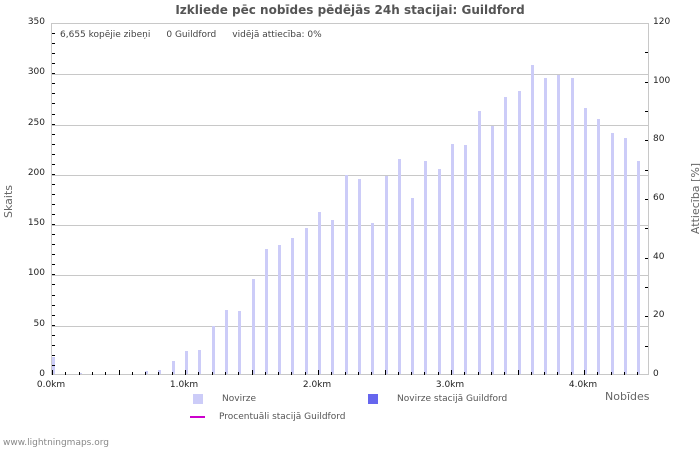 The width and height of the screenshot is (700, 450). What do you see at coordinates (191, 35) in the screenshot?
I see `stats-station: 0 Guildford` at bounding box center [191, 35].